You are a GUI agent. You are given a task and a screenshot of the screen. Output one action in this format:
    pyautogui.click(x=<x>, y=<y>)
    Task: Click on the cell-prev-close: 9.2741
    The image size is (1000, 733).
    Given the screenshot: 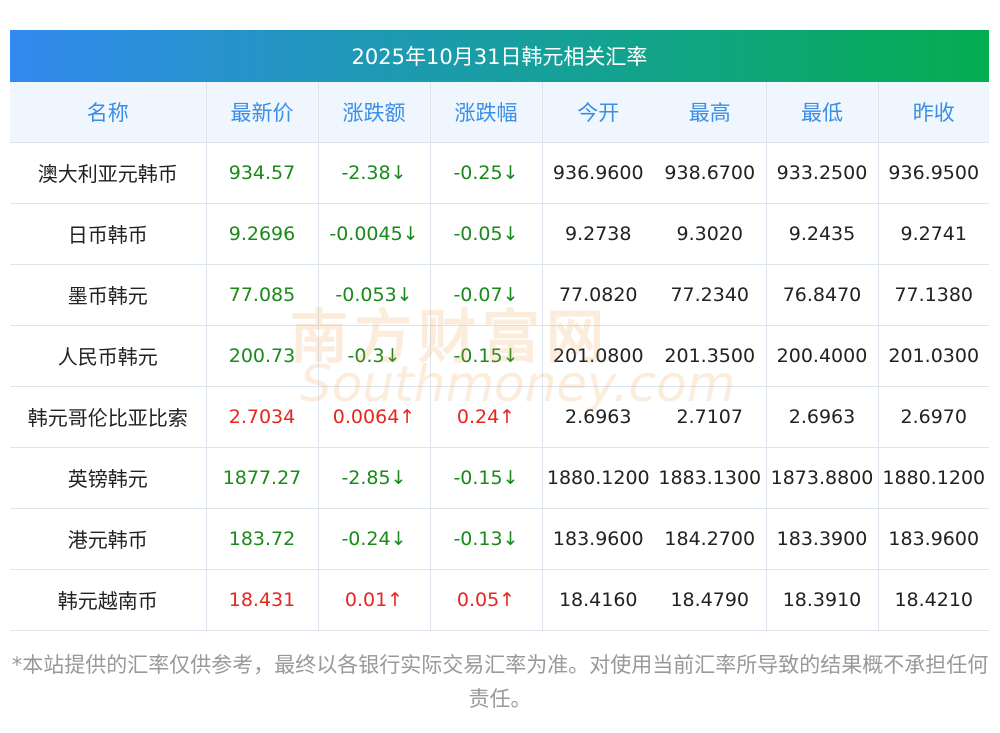 What is the action you would take?
    pyautogui.click(x=933, y=233)
    